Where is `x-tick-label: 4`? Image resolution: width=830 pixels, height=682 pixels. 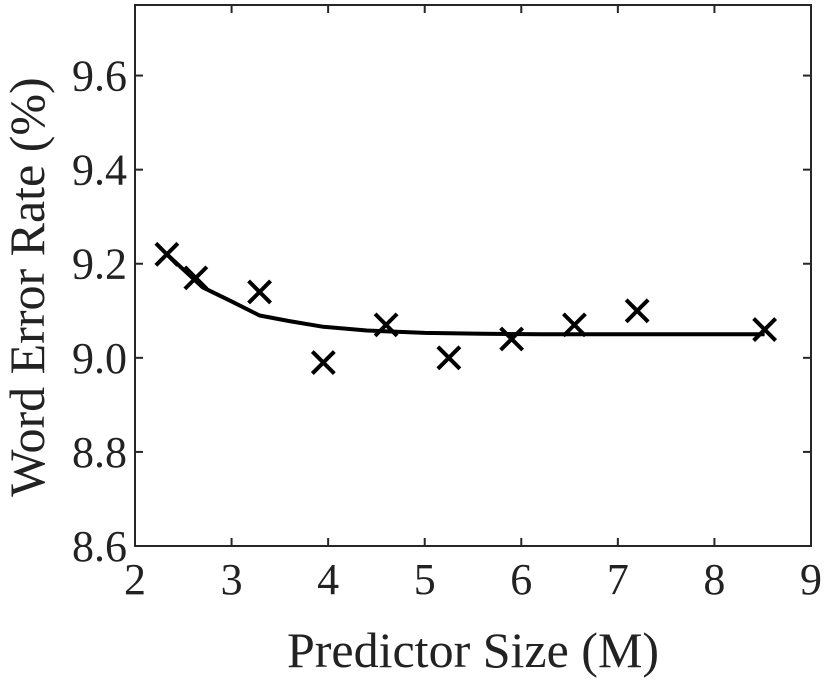 x-tick-label: 4 is located at coordinates (328, 579).